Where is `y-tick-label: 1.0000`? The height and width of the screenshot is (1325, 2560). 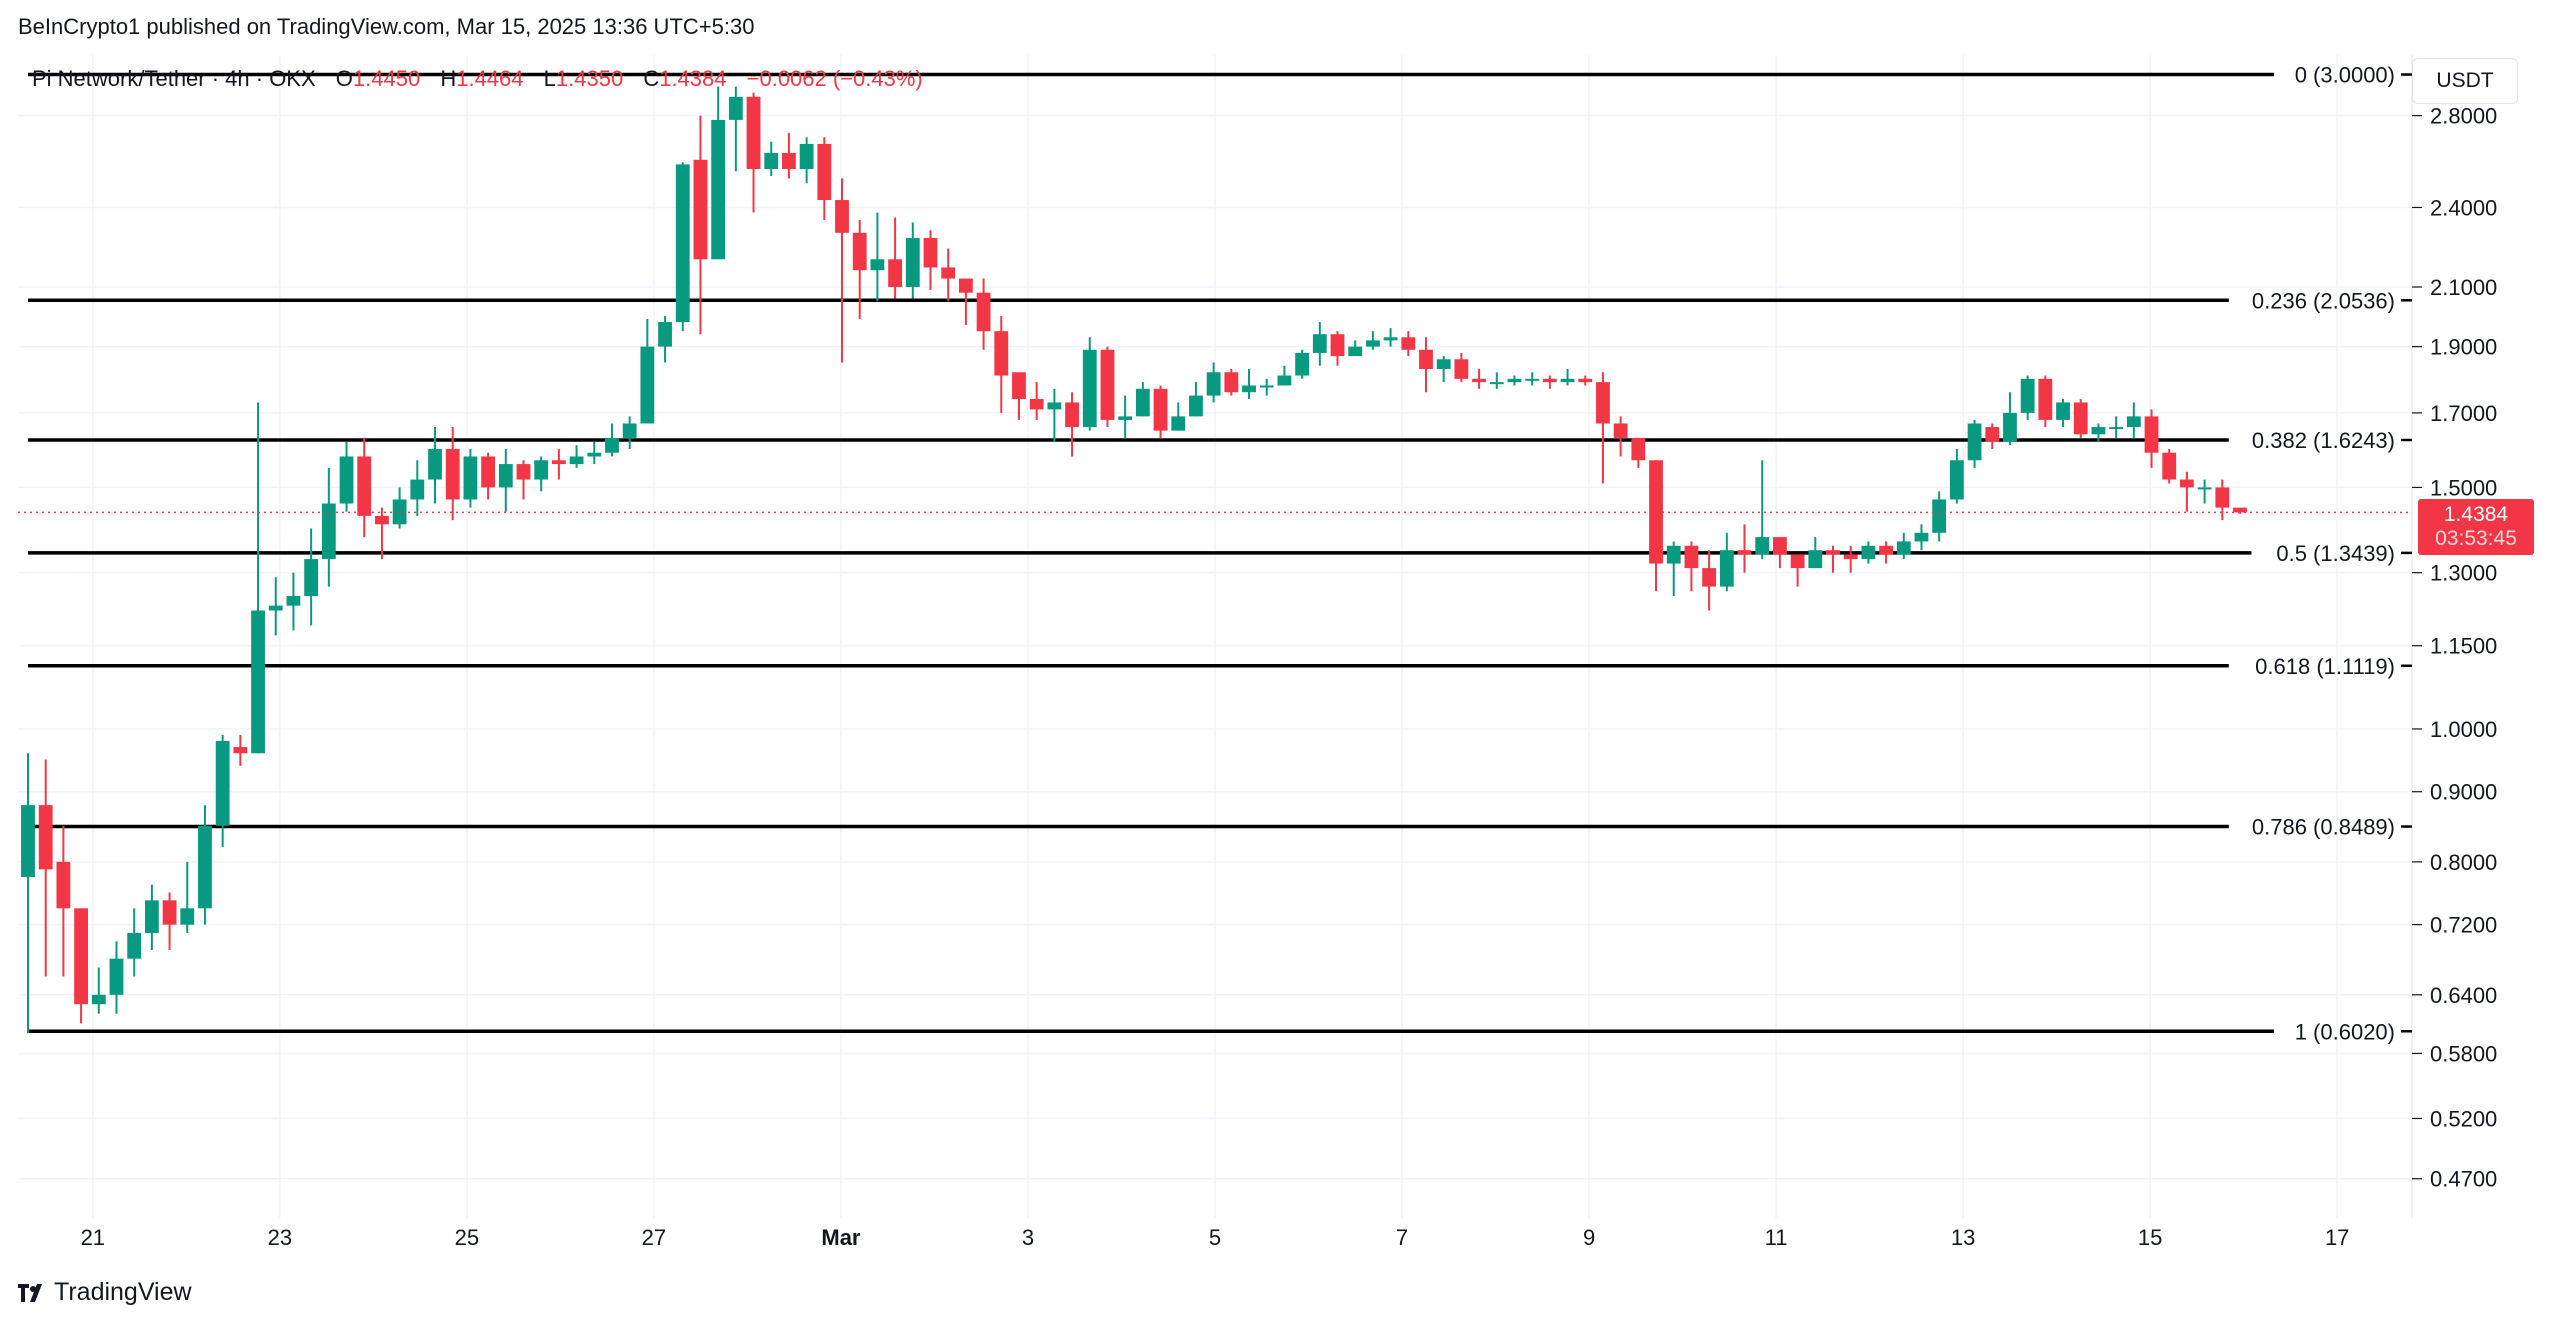
y-tick-label: 1.0000 is located at coordinates (2463, 729).